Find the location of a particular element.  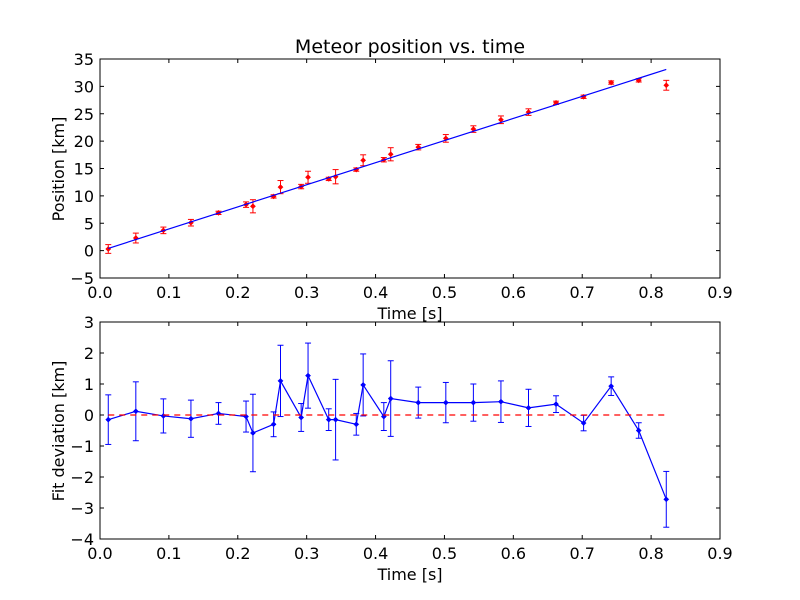

y-tick-label: −3 is located at coordinates (82, 508).